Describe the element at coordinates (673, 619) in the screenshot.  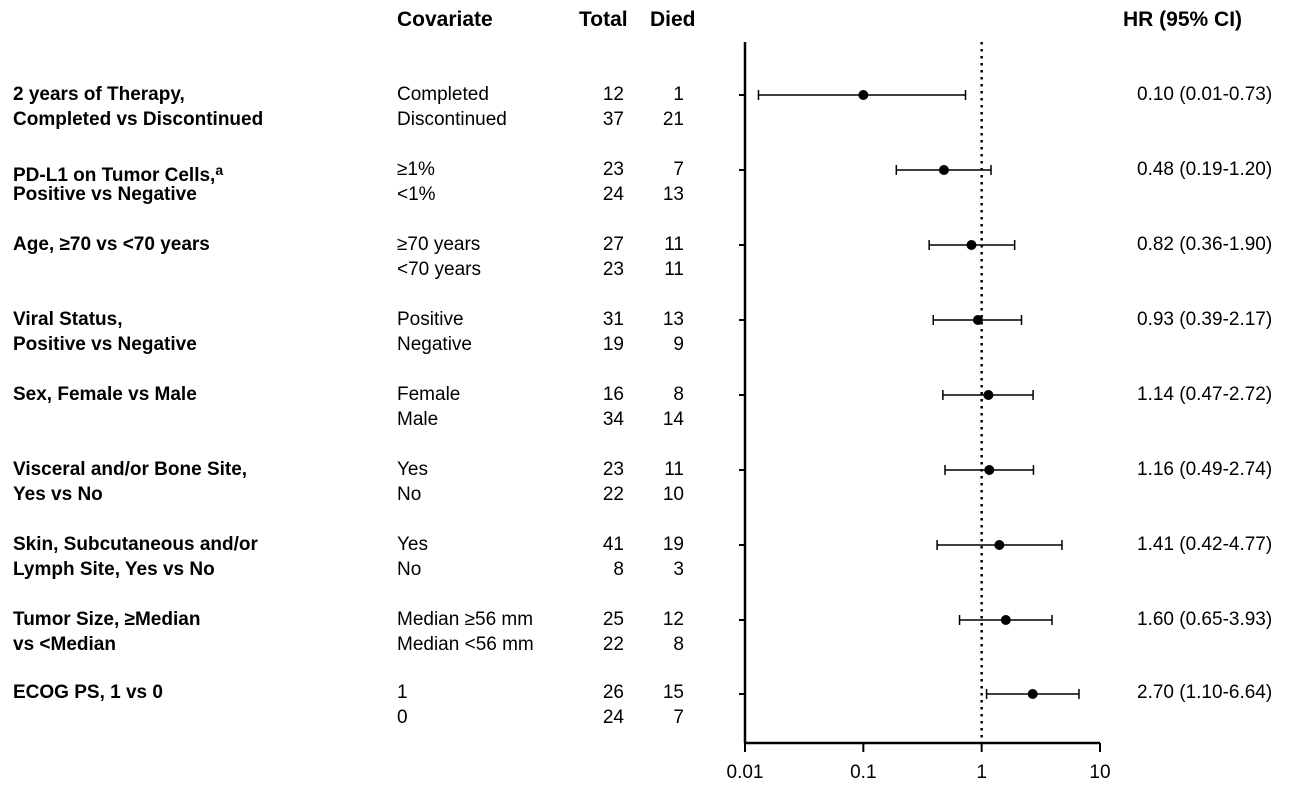
I see `died-value: 12` at that location.